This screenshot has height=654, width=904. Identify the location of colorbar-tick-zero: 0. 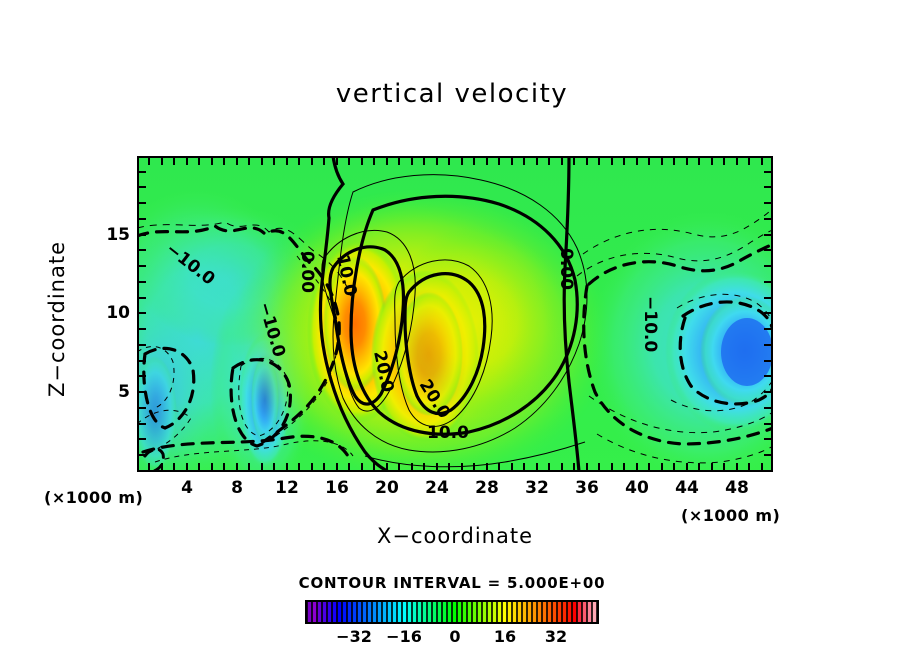
(455, 636).